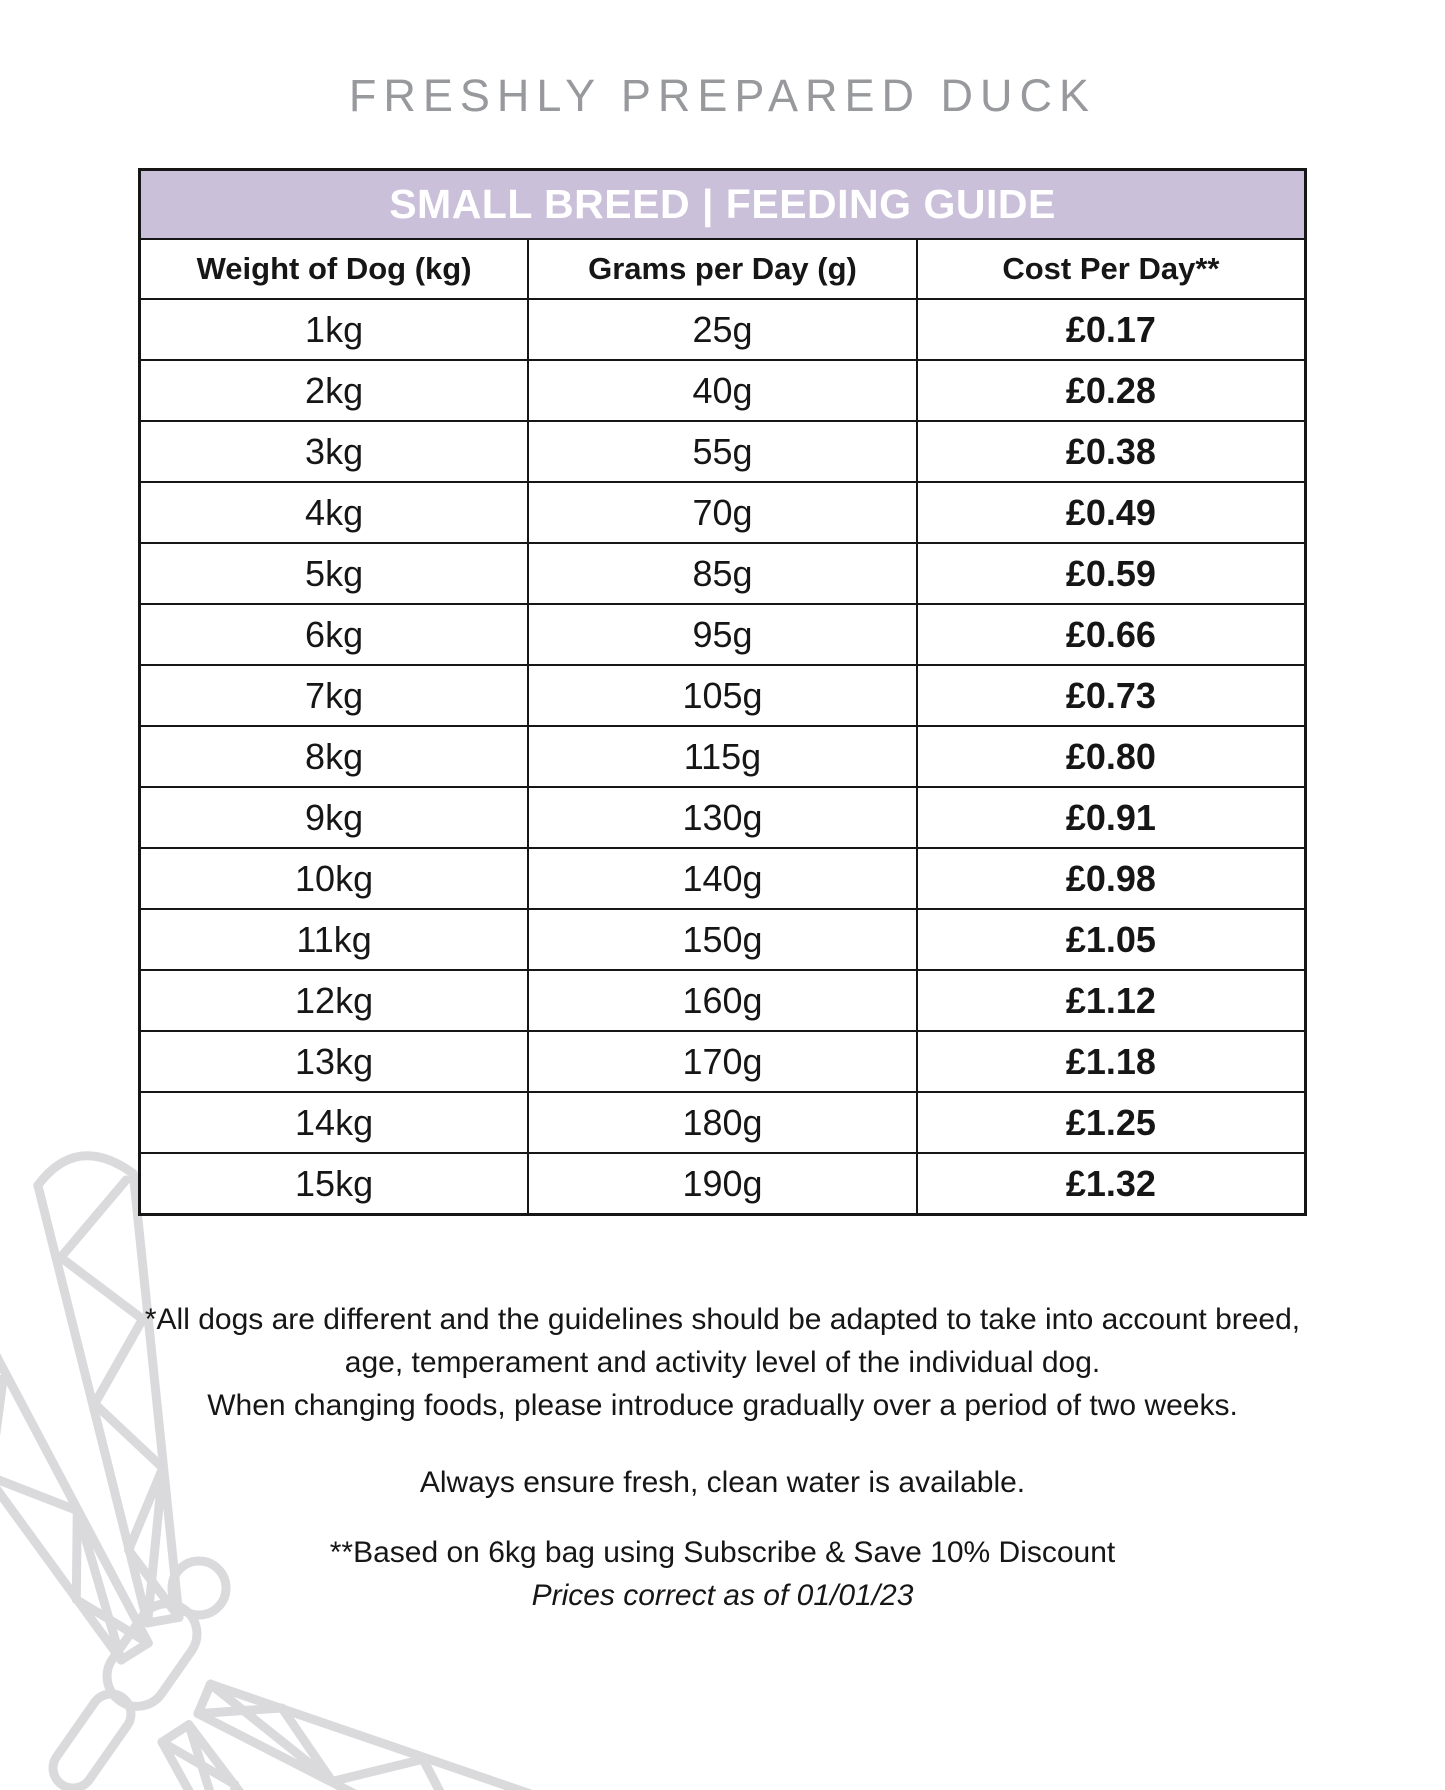  I want to click on table-row: 11kg 150g £1.05, so click(722, 939).